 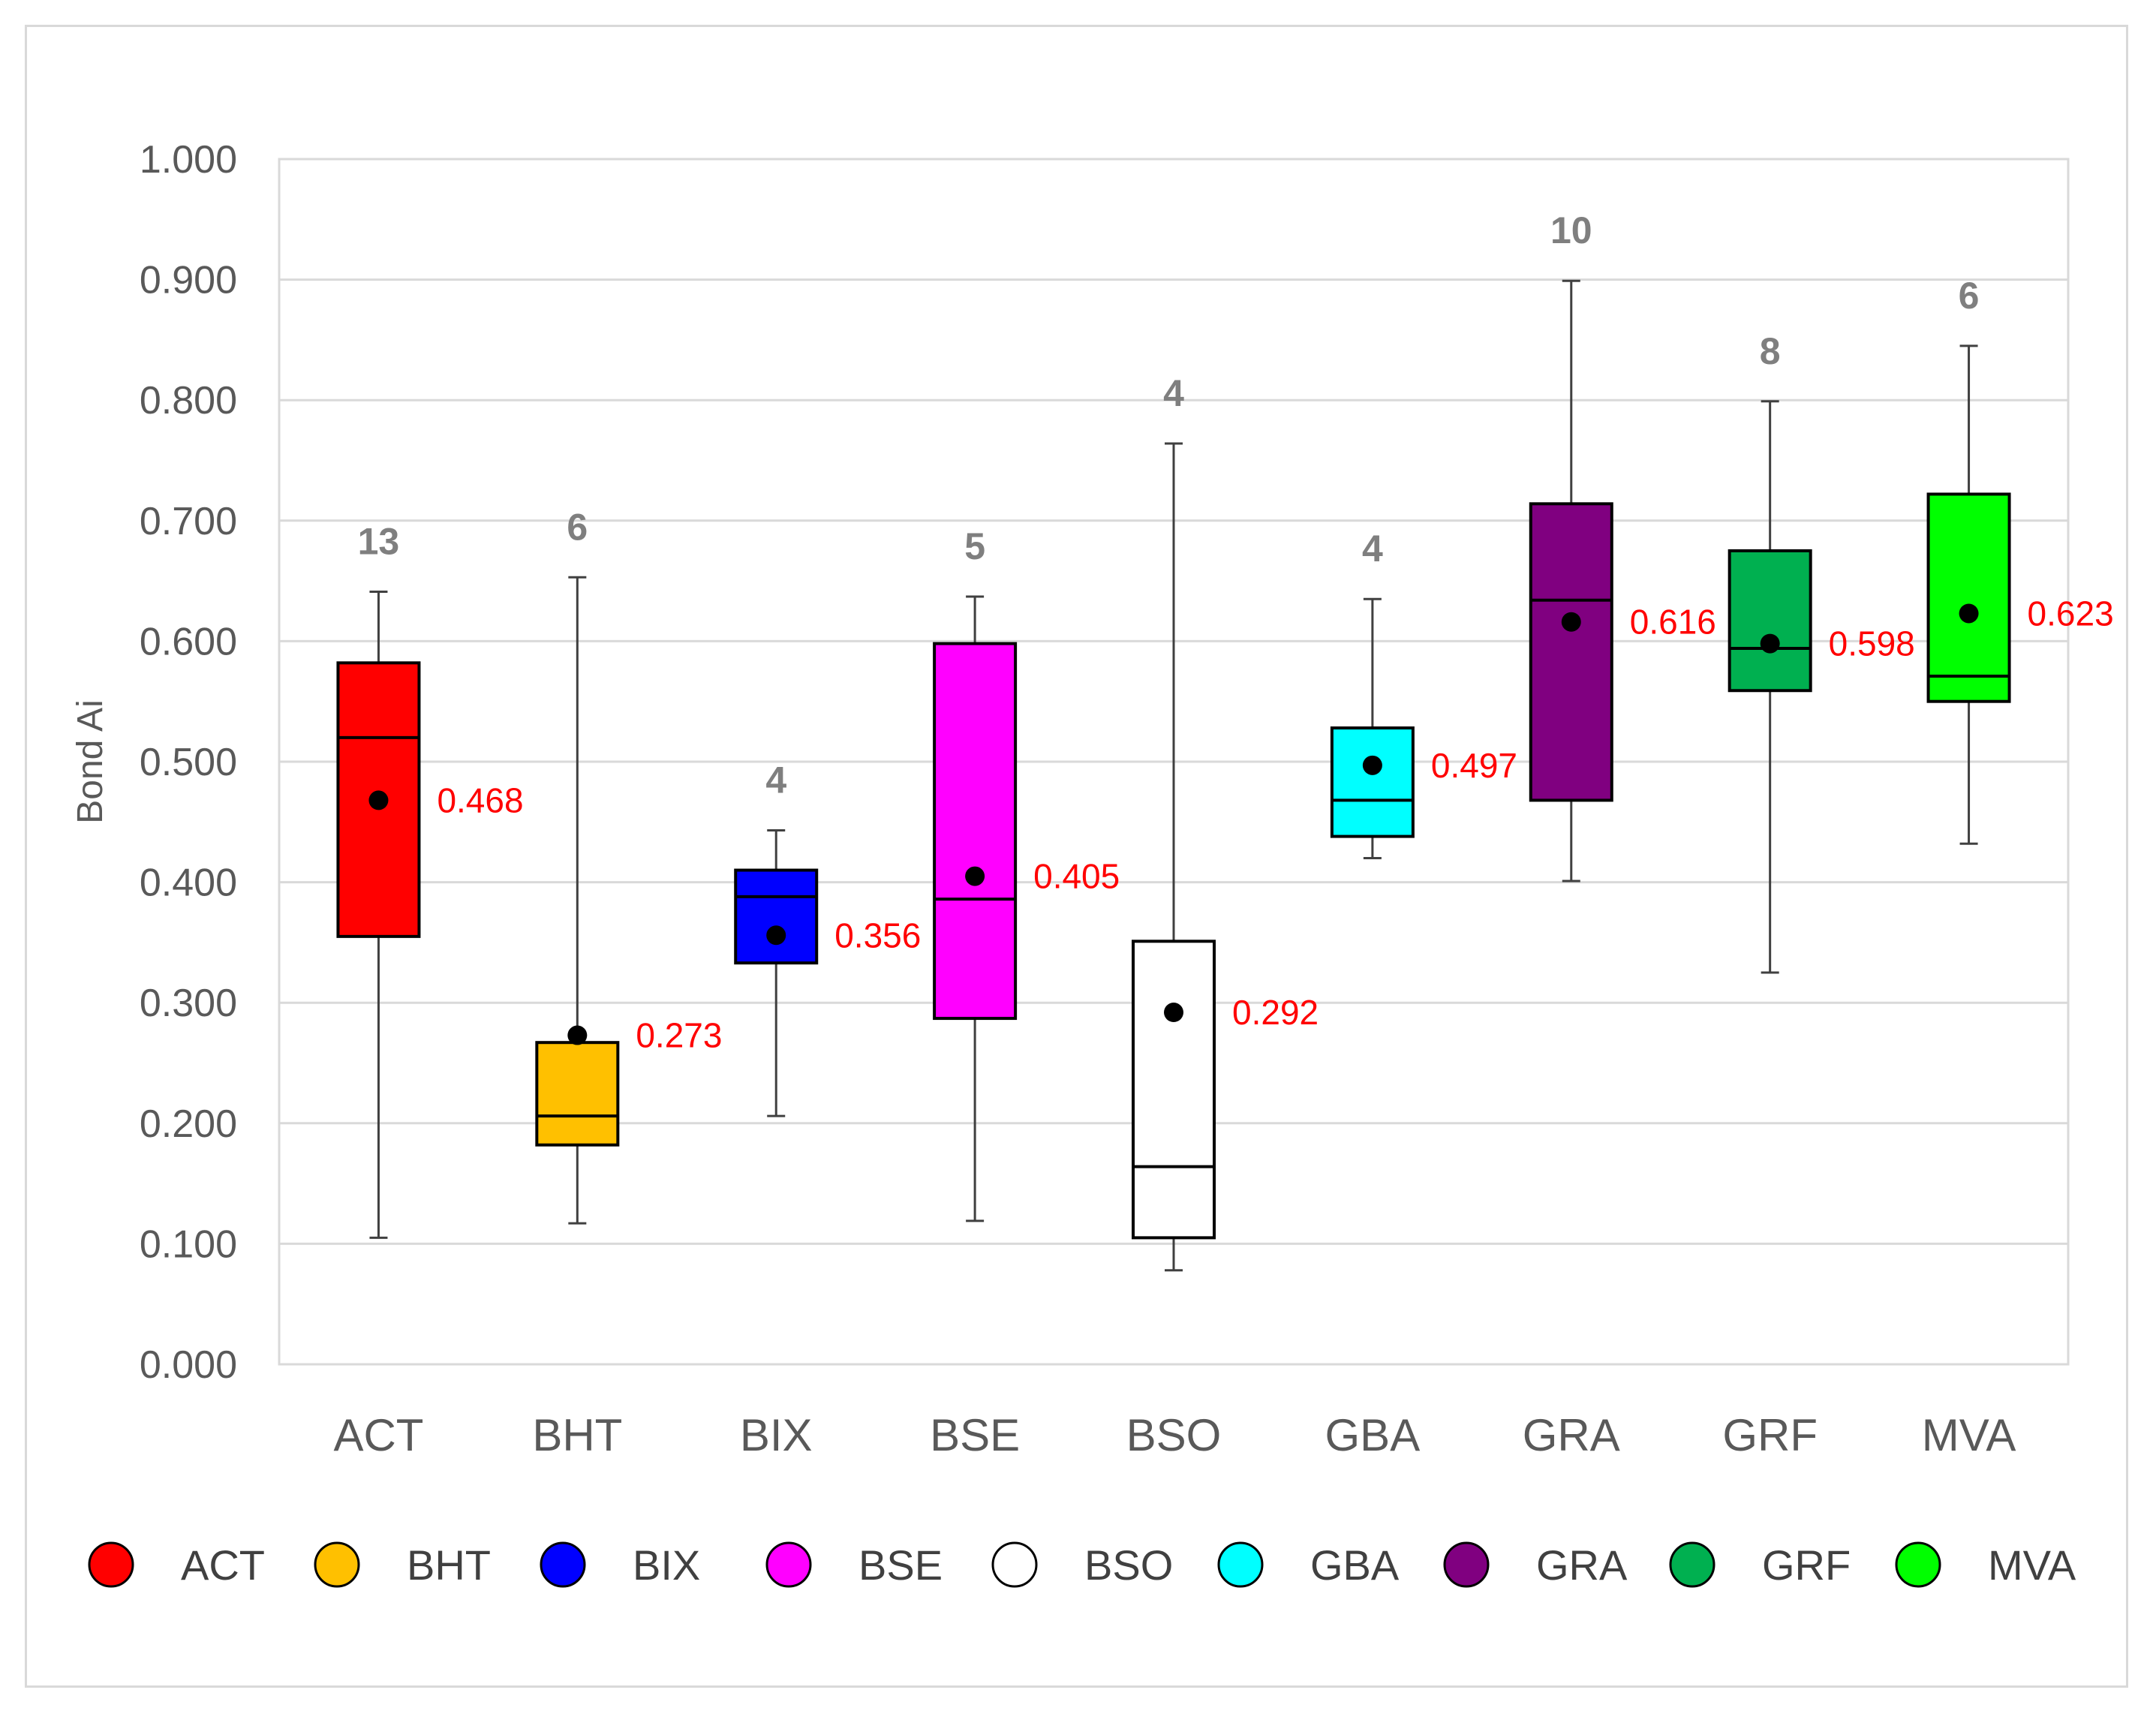 What do you see at coordinates (877, 935) in the screenshot?
I see `mean-label: 0.356` at bounding box center [877, 935].